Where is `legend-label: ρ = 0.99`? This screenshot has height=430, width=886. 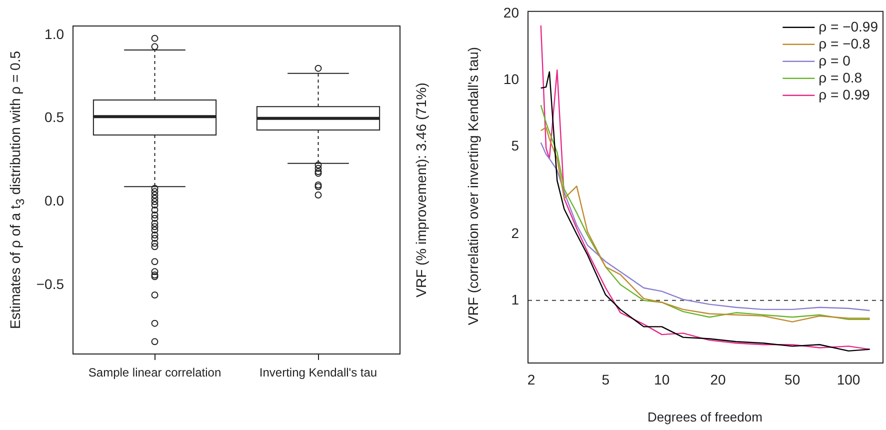 legend-label: ρ = 0.99 is located at coordinates (844, 94).